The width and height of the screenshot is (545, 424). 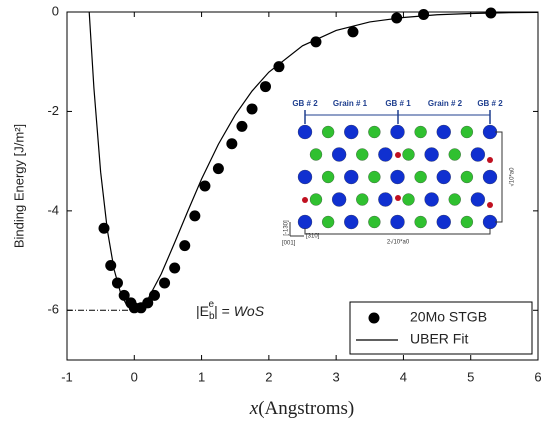 I want to click on x-tick-label: 2, so click(x=268, y=376).